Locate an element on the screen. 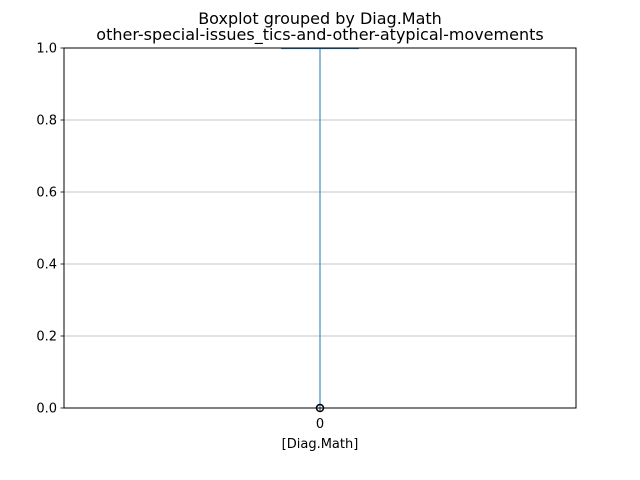 The width and height of the screenshot is (640, 480). y-axis-ticks: 0.0 0.2 0.4 0.6 0.8 1.0 is located at coordinates (50, 229).